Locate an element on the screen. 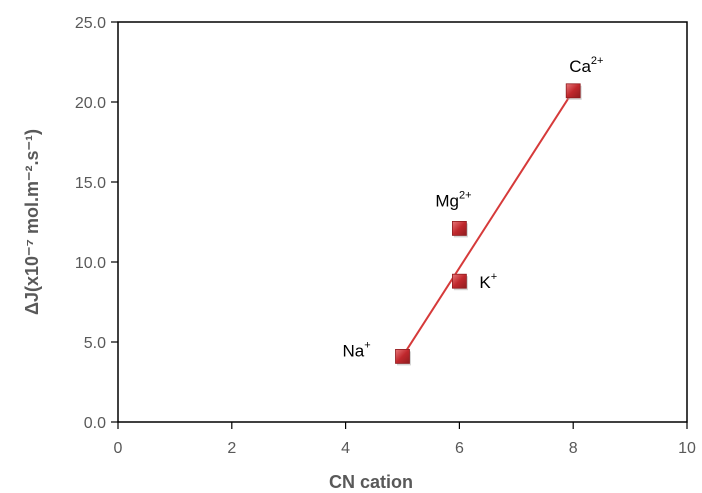 The height and width of the screenshot is (493, 702). point-label-mg: Mg2+ is located at coordinates (453, 199).